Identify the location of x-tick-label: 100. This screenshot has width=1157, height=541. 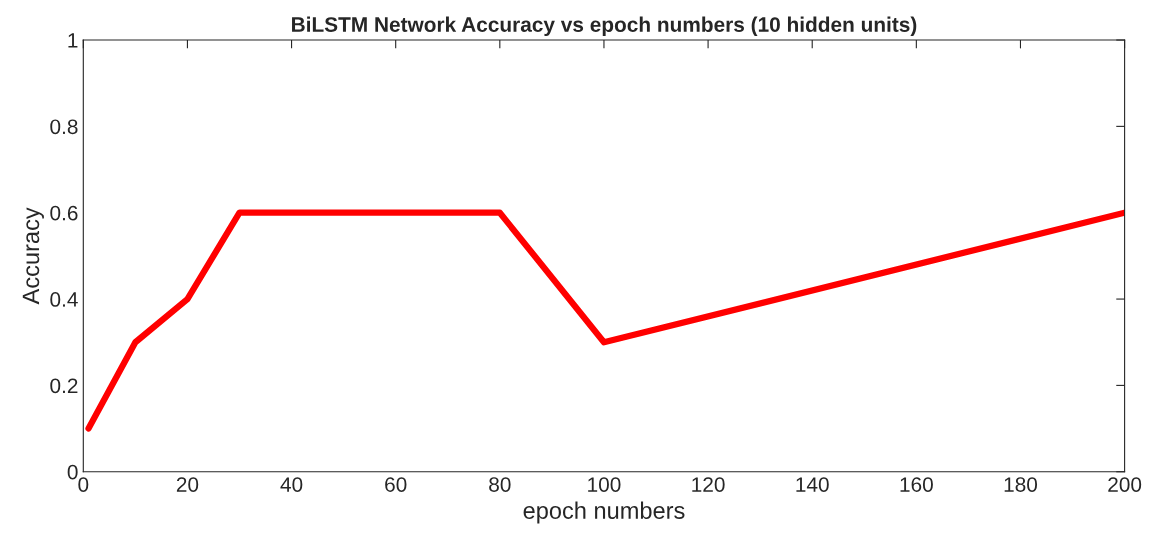
(604, 484).